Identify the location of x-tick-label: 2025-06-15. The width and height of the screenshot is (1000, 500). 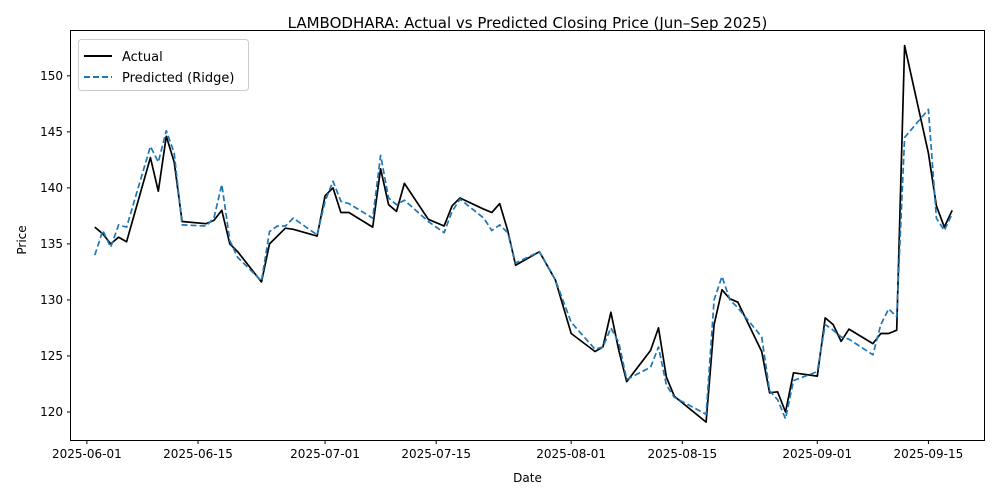
(198, 454).